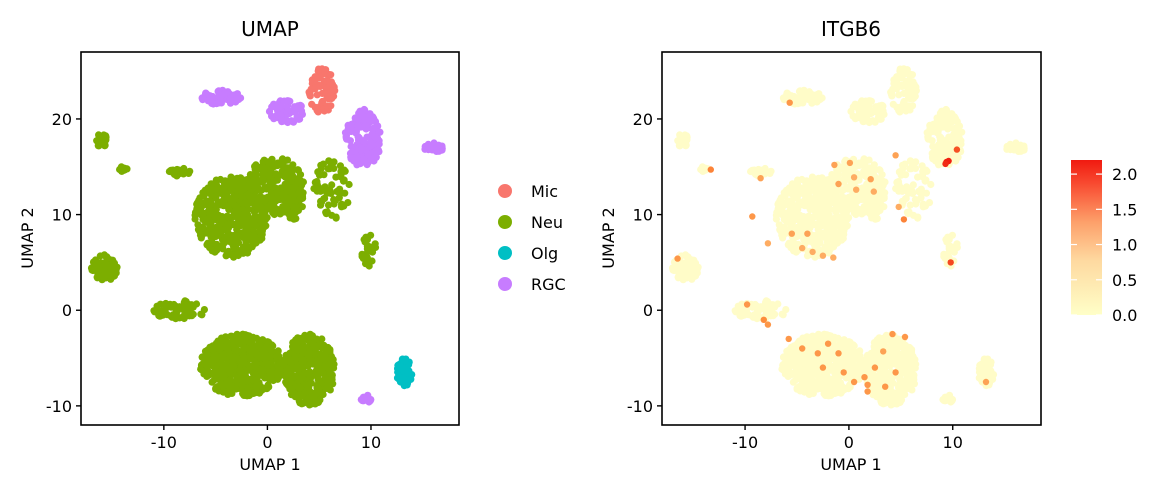 Image resolution: width=1170 pixels, height=494 pixels. I want to click on itgb6-xtick-label: 0, so click(849, 442).